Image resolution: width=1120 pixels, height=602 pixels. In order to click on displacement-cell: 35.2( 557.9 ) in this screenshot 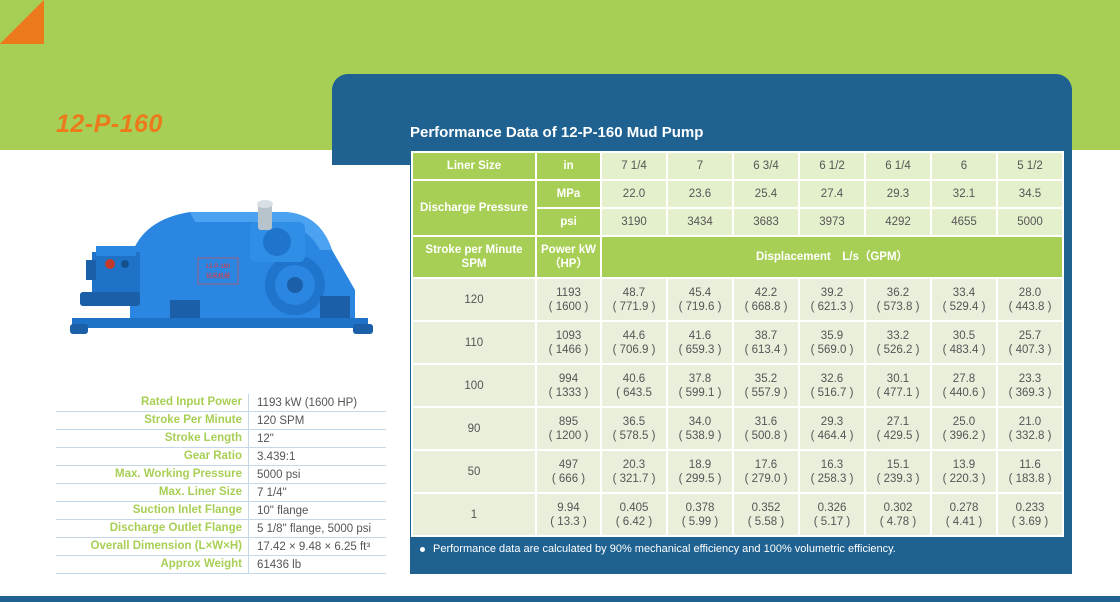, I will do `click(766, 385)`.